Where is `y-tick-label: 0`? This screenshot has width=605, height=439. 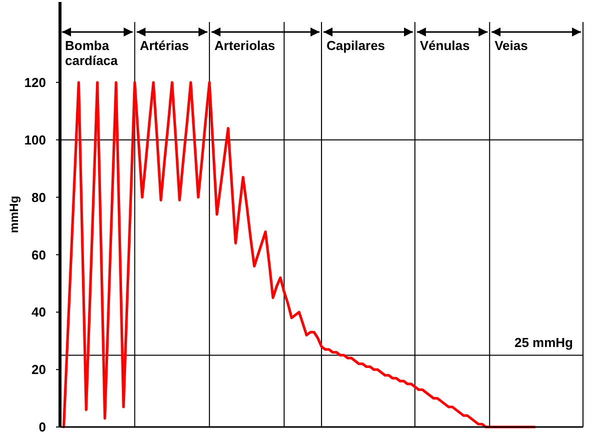 y-tick-label: 0 is located at coordinates (42, 427).